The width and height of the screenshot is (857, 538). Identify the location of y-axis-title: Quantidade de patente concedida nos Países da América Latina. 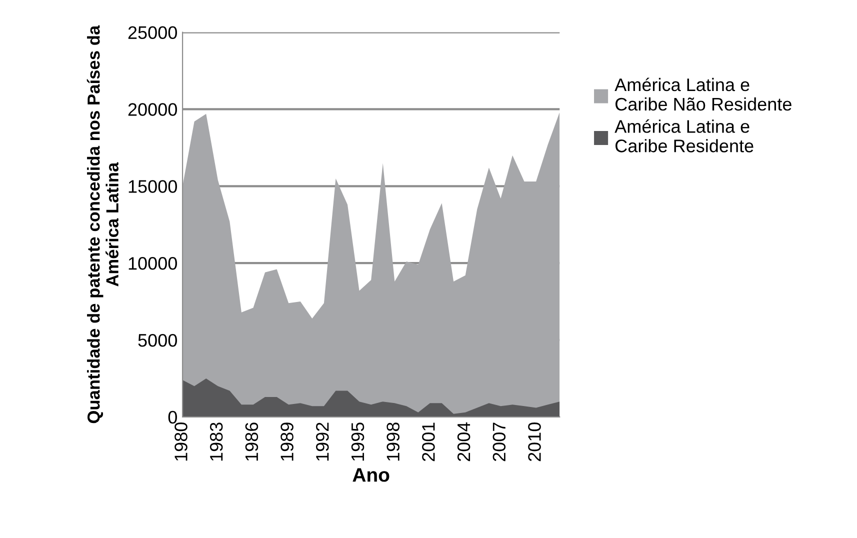
(102, 224).